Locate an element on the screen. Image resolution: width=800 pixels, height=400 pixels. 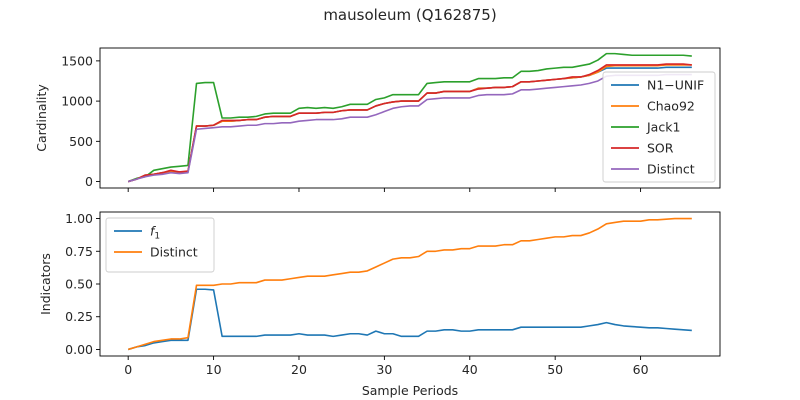
figure-title: mausoleum (Q162875) is located at coordinates (409, 15).